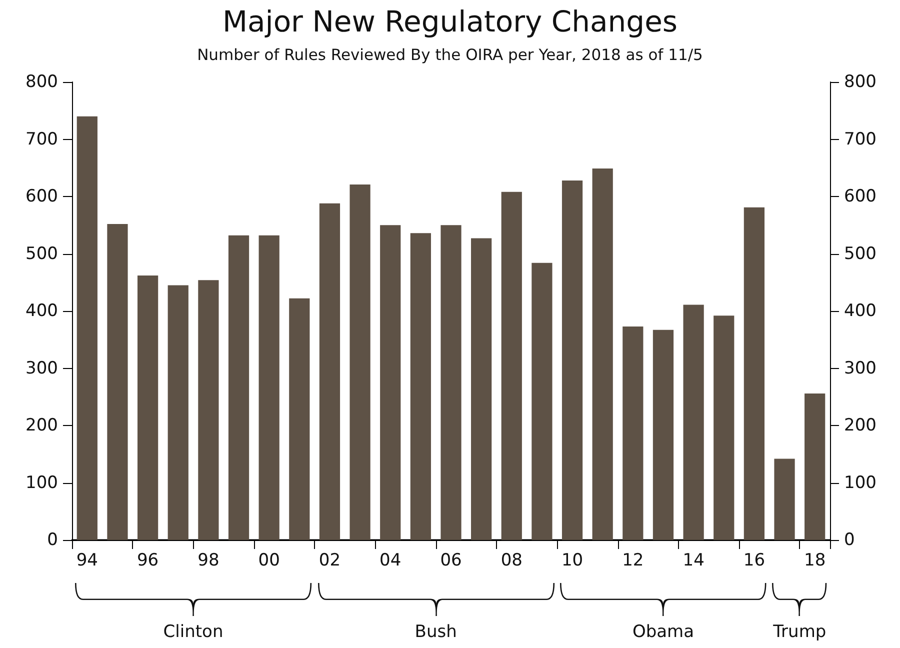  I want to click on y-tick-label: 100, so click(42, 482).